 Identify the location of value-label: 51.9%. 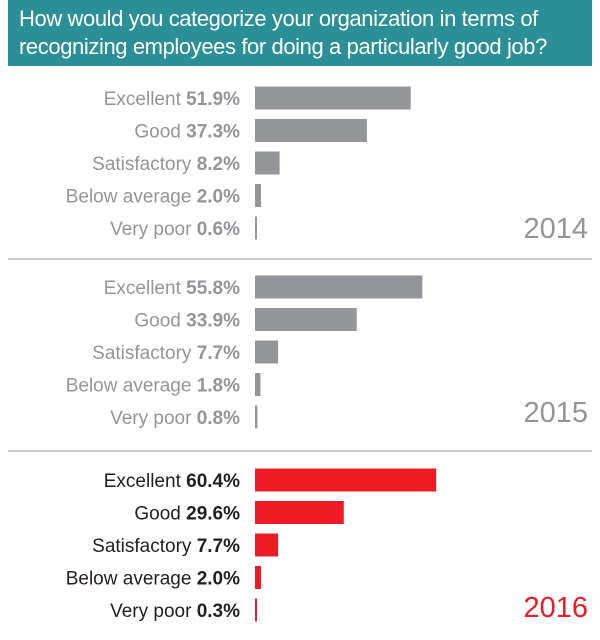
(213, 99).